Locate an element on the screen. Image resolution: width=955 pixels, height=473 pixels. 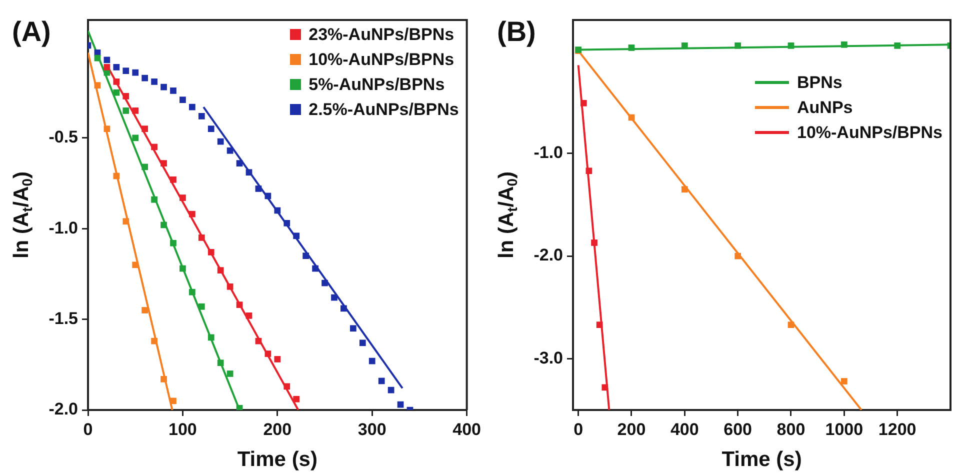
x-tick-label: 1000 is located at coordinates (844, 429).